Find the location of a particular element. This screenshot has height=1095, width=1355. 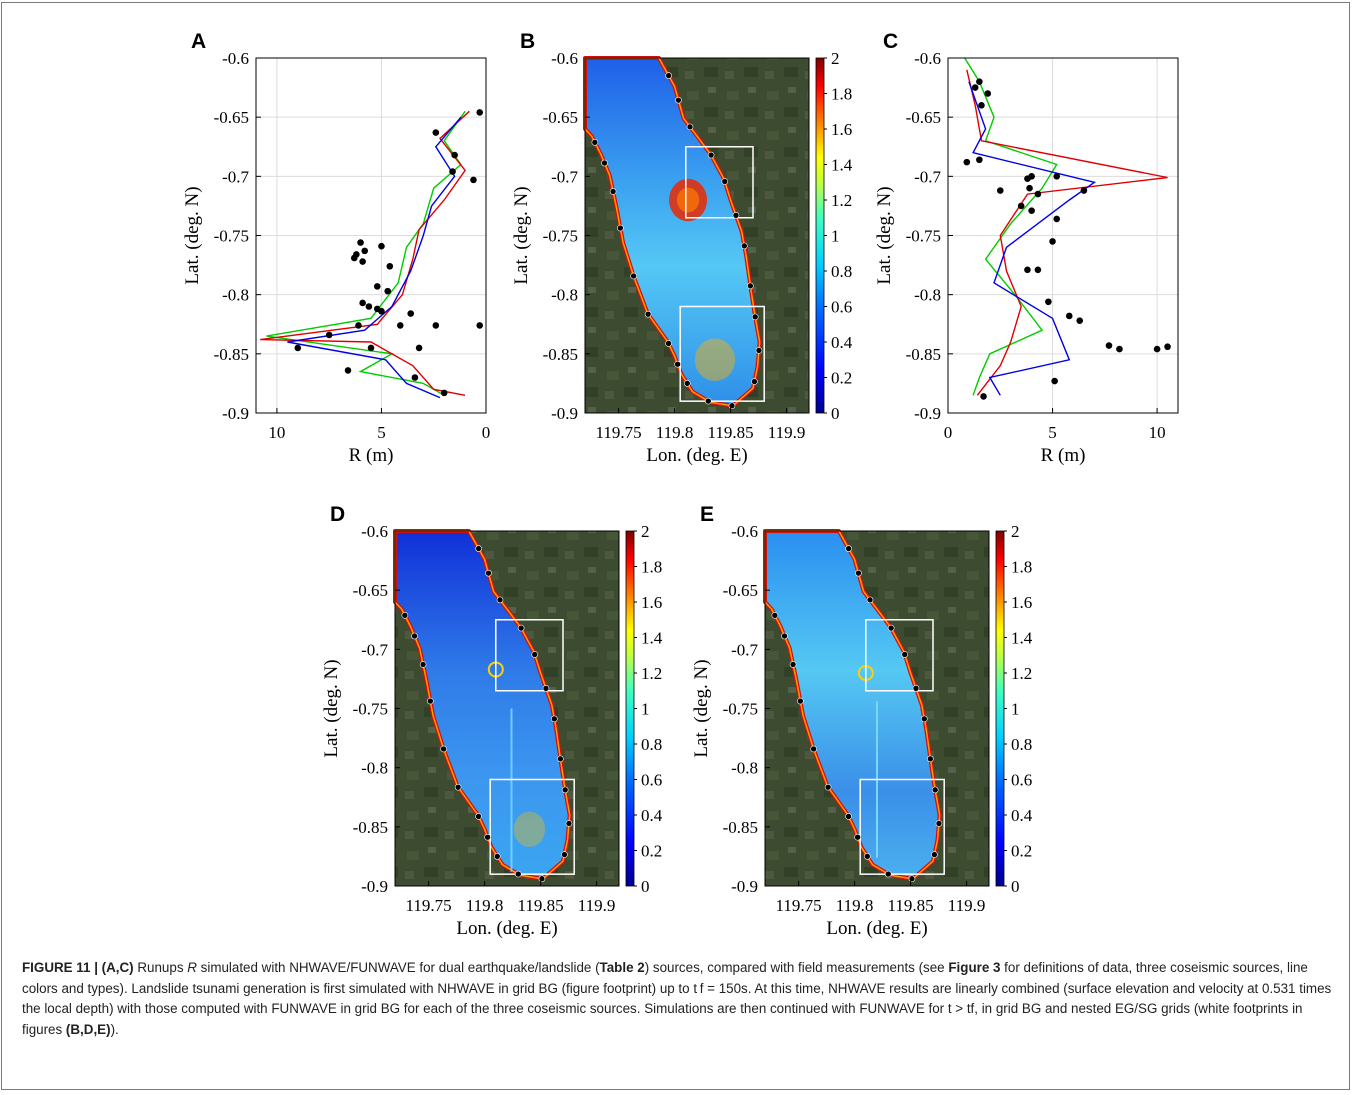

panel-label: E is located at coordinates (707, 514).